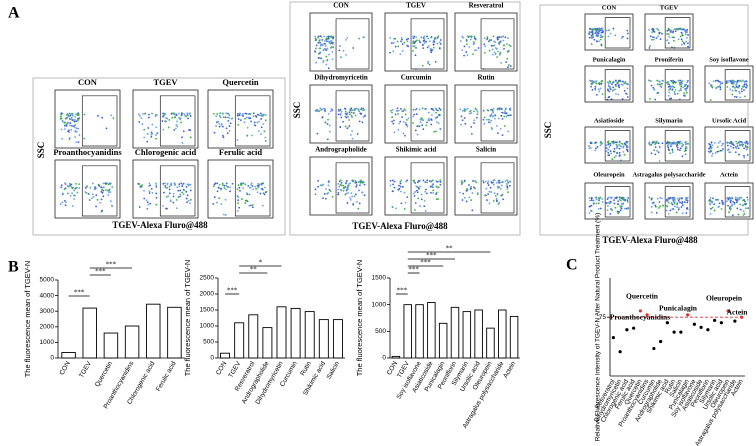 This screenshot has width=756, height=446. What do you see at coordinates (729, 174) in the screenshot?
I see `plot-title: Actein` at bounding box center [729, 174].